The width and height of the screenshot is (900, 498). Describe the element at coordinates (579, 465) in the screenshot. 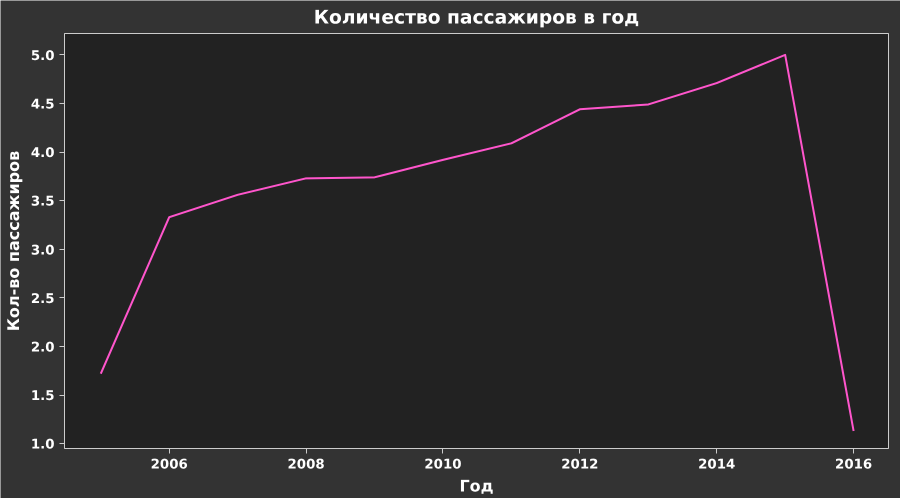

I see `x-tick-label: 2012` at that location.